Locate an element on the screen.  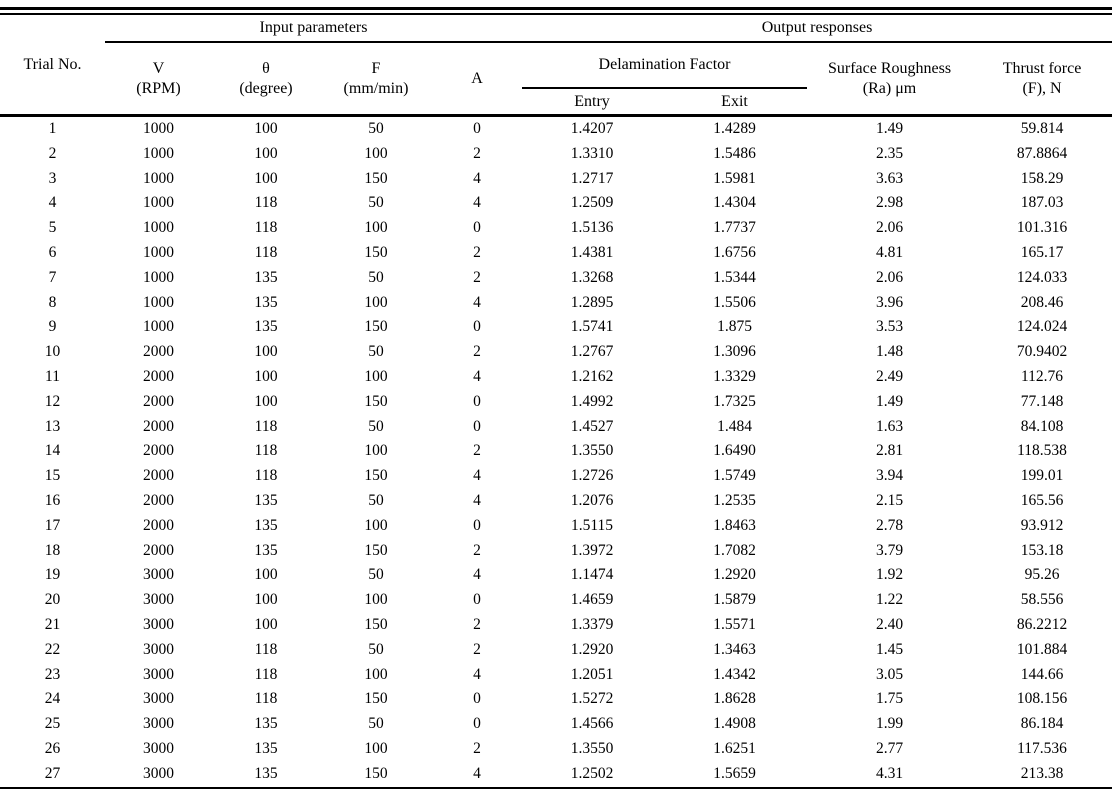
cell: 108.156 is located at coordinates (1042, 699).